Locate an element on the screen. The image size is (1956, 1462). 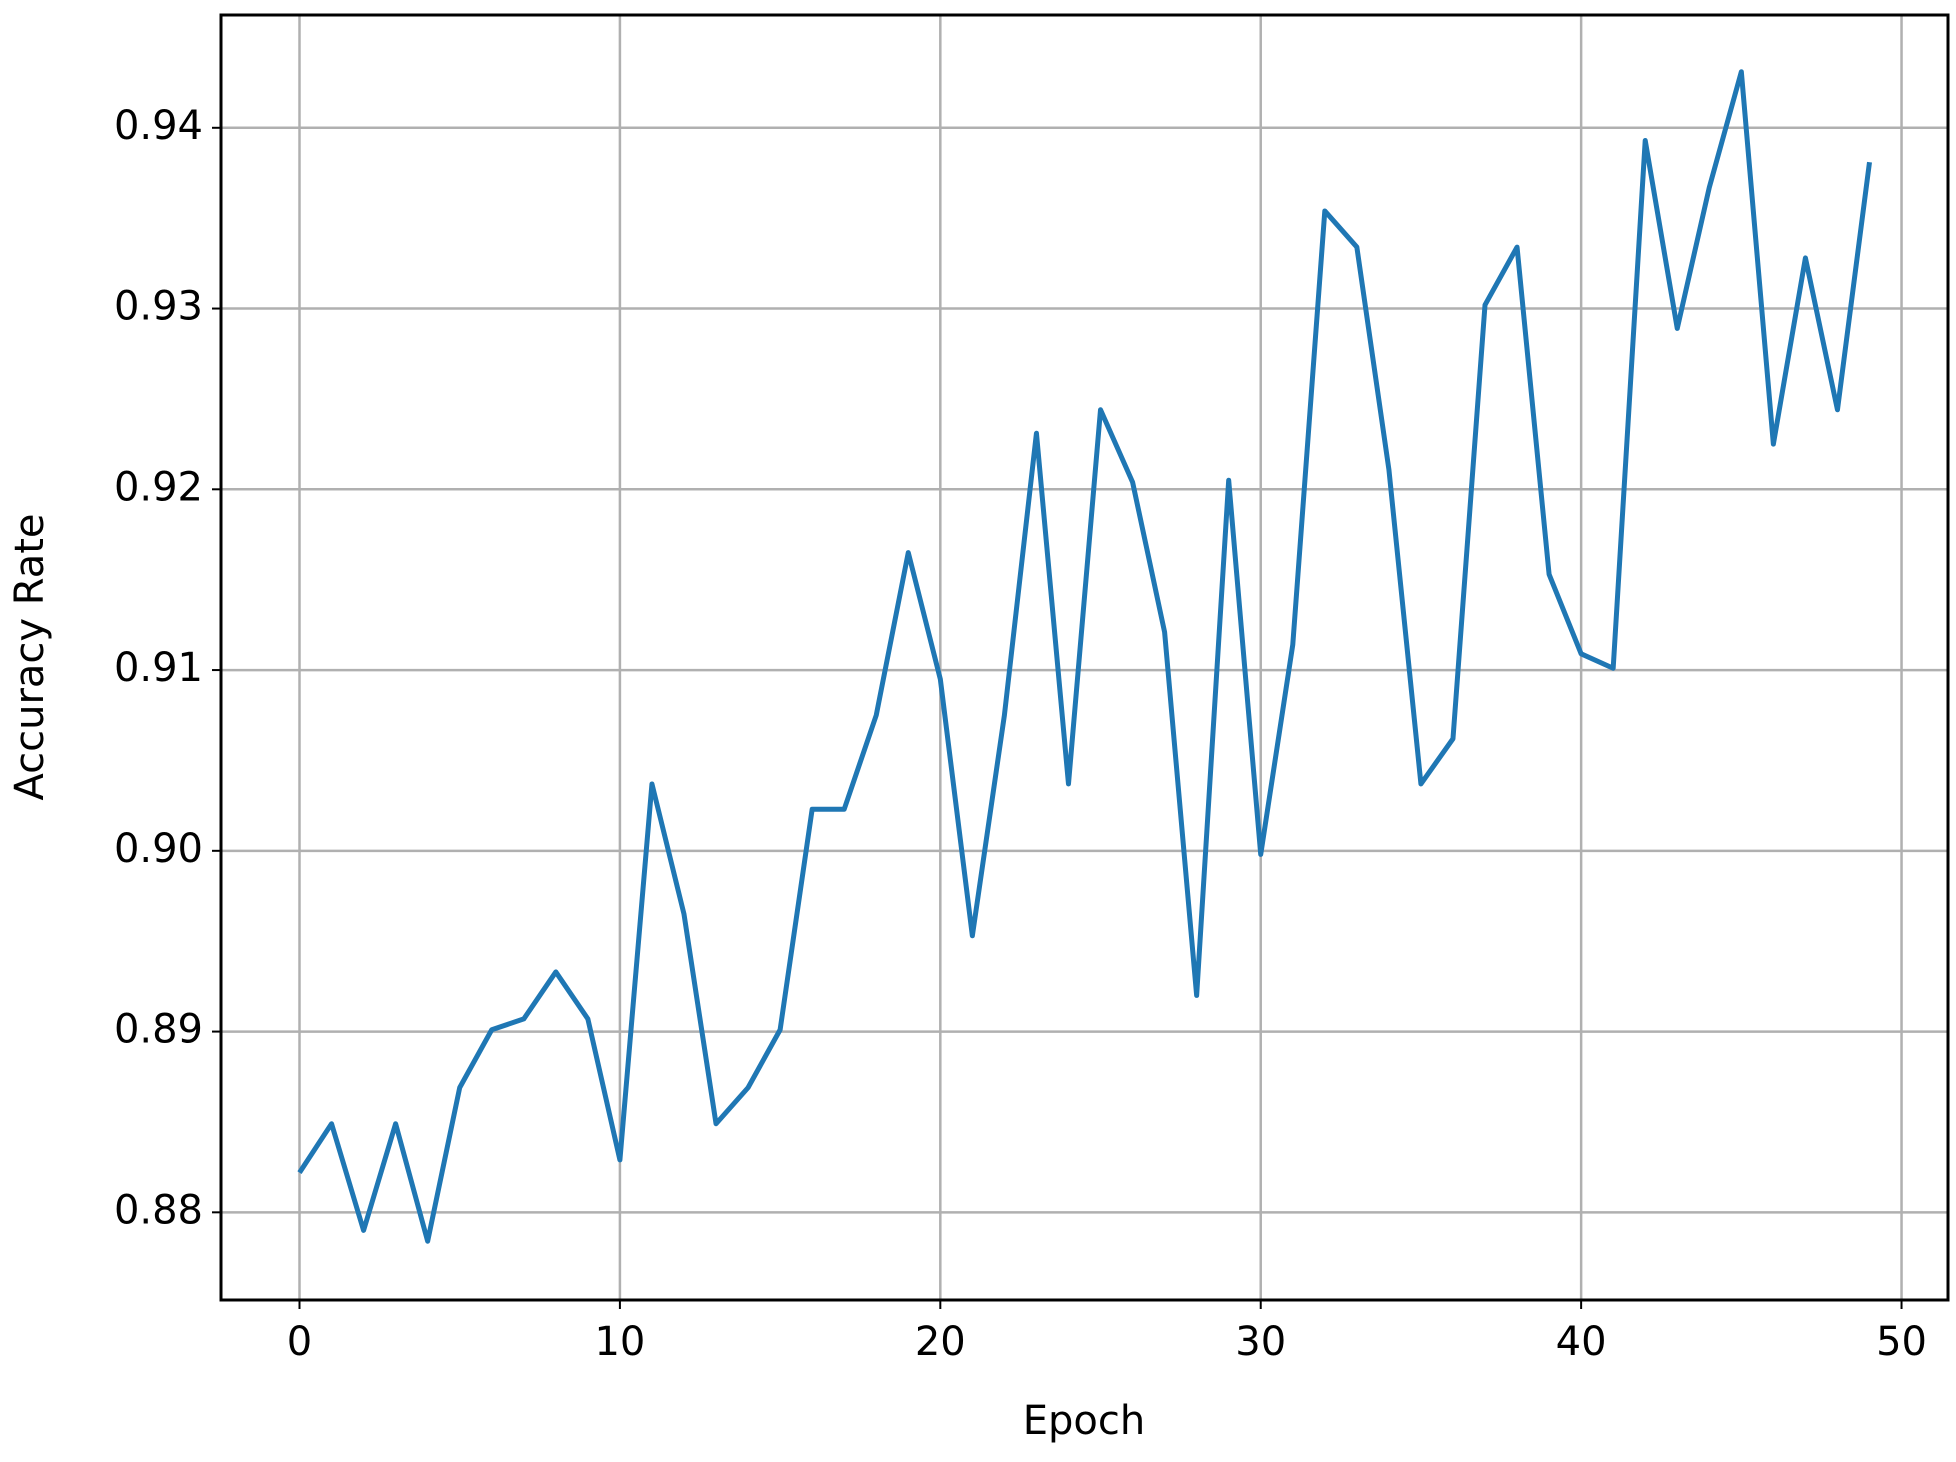
y-tick-label: 0.93 is located at coordinates (158, 307).